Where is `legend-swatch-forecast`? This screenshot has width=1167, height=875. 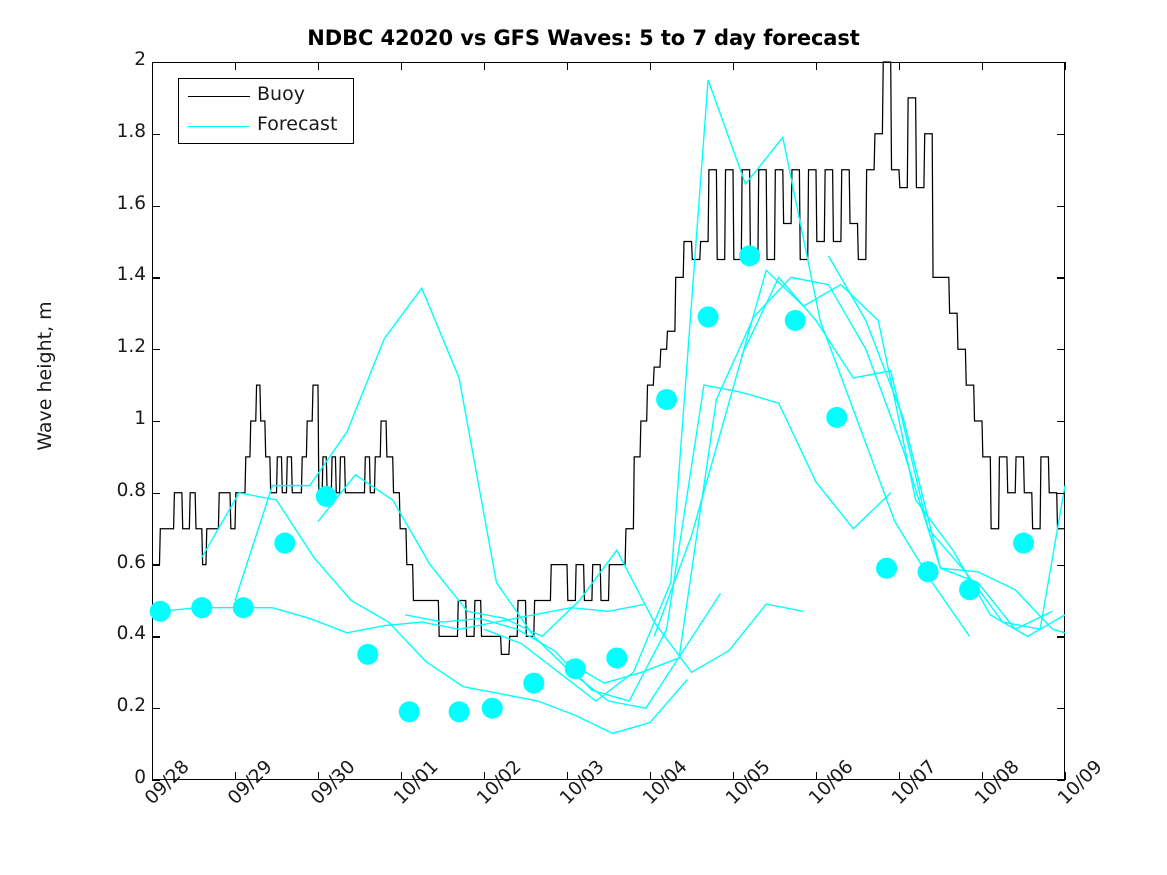
legend-swatch-forecast is located at coordinates (219, 126).